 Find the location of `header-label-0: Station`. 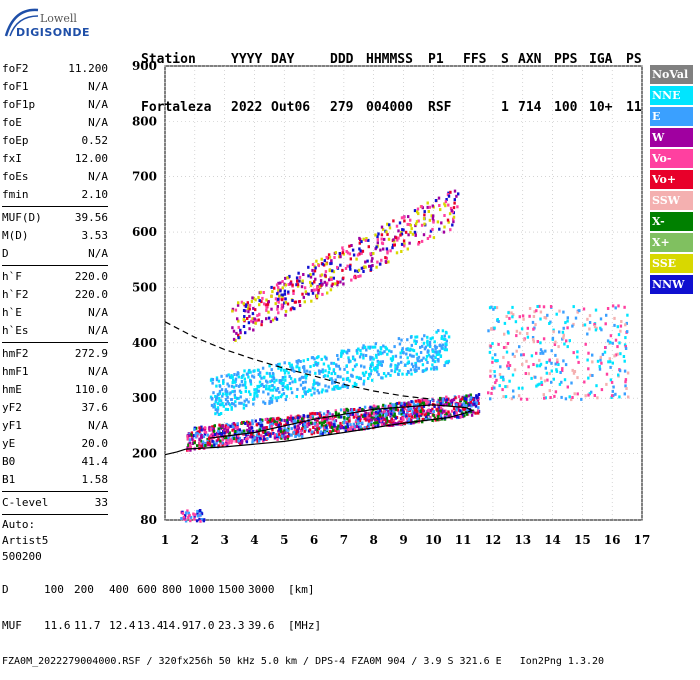

header-label-0: Station is located at coordinates (168, 59).